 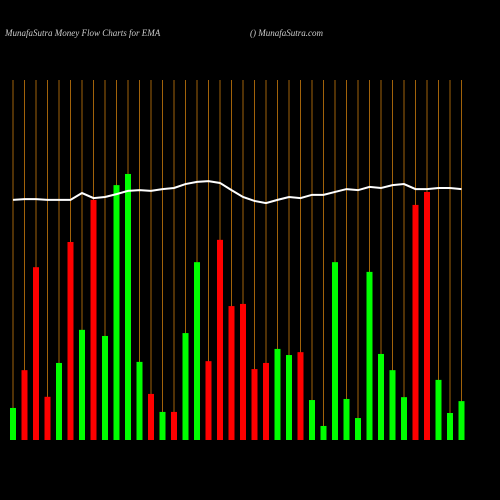 I want to click on line, so click(x=237, y=192).